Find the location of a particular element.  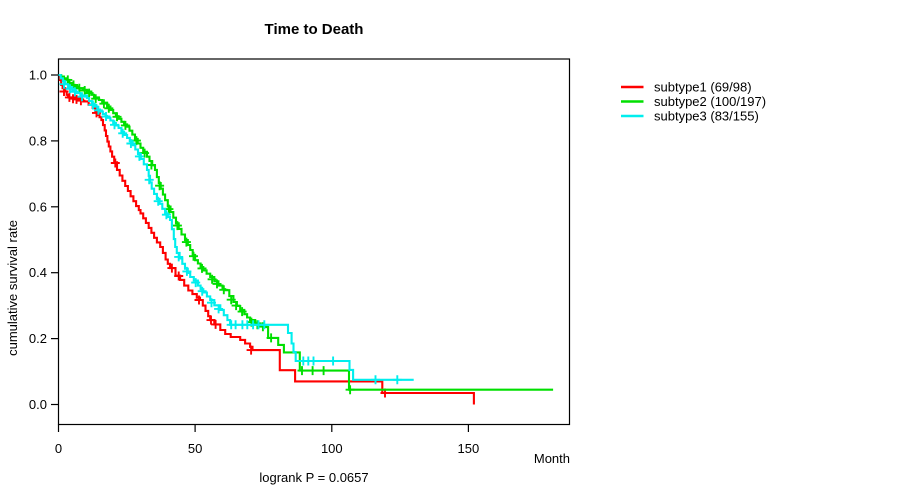

legend-item-subtype3: subtype3 (83/155) is located at coordinates (690, 116).